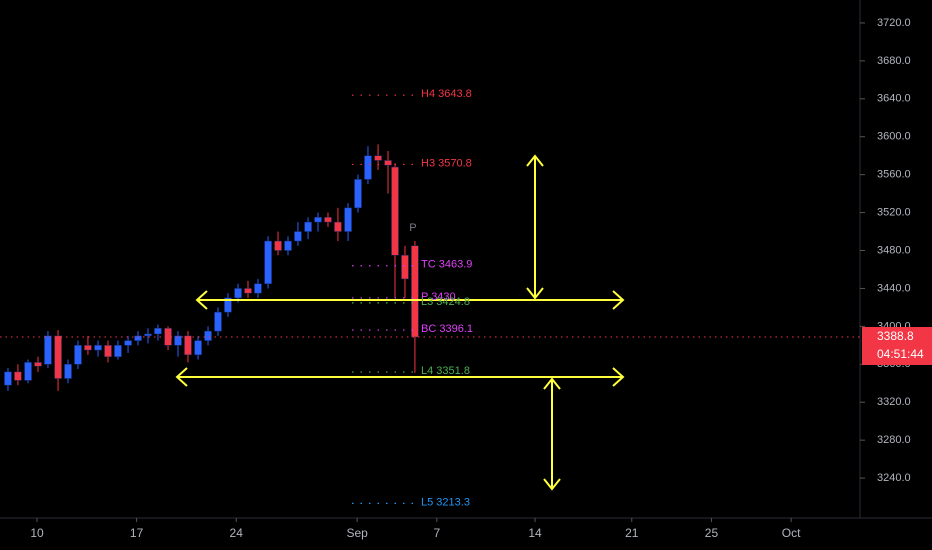 This screenshot has height=550, width=932. I want to click on pivot-marker: P, so click(412, 228).